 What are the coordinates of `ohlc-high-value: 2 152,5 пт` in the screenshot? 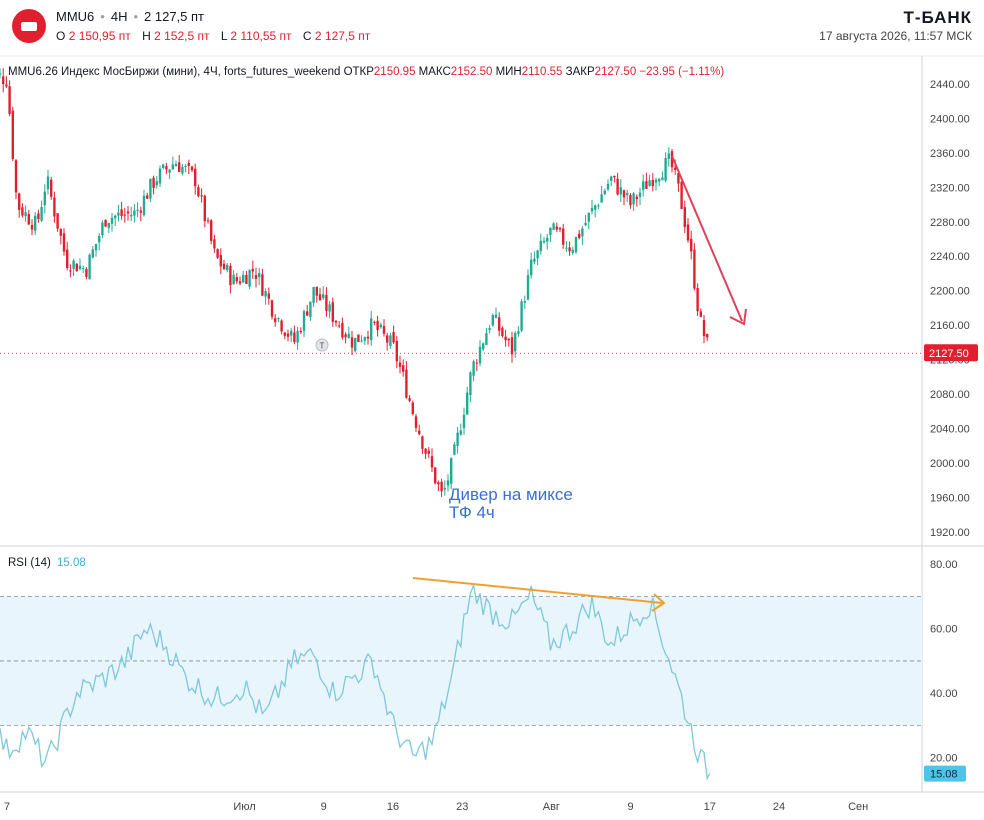 It's located at (182, 36).